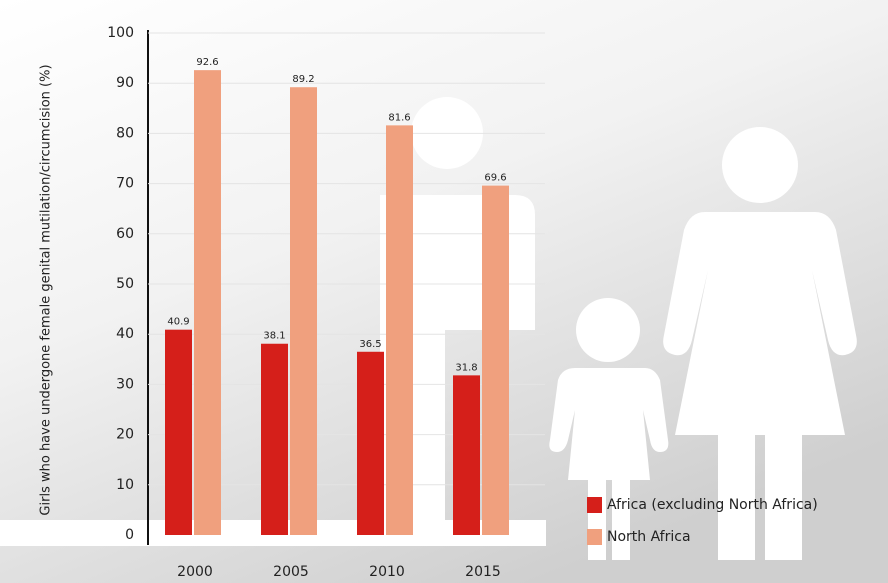 The width and height of the screenshot is (888, 583). Describe the element at coordinates (495, 178) in the screenshot. I see `value-label: 69.6` at that location.